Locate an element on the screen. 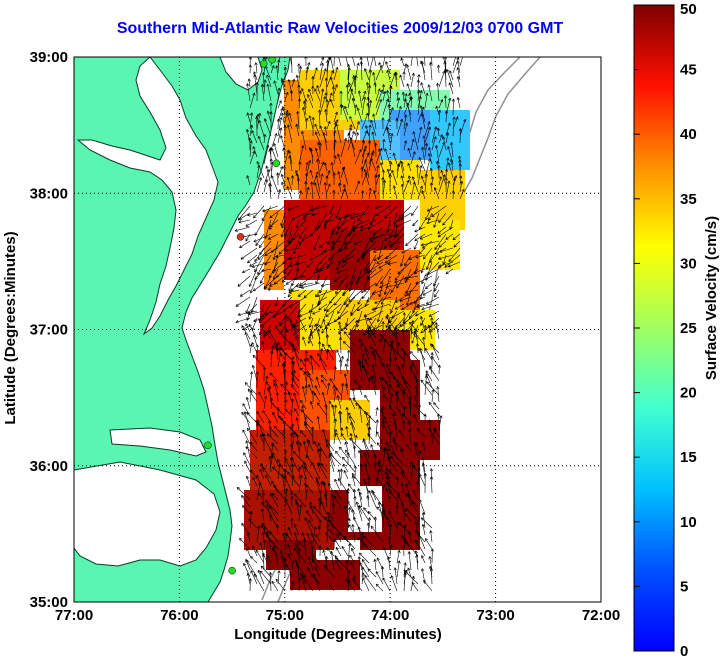 The height and width of the screenshot is (659, 724). x-tick-label: 76:00 is located at coordinates (179, 615).